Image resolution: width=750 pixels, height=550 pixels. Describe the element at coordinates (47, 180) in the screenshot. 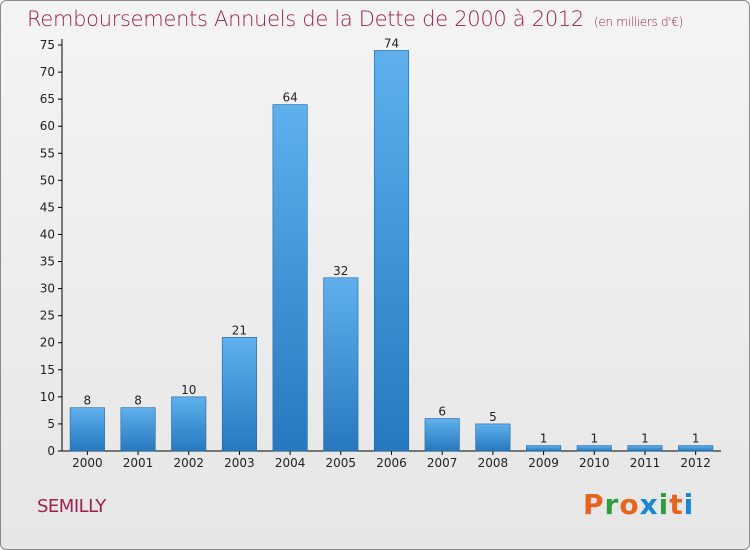

I see `y-tick-label: 50` at that location.